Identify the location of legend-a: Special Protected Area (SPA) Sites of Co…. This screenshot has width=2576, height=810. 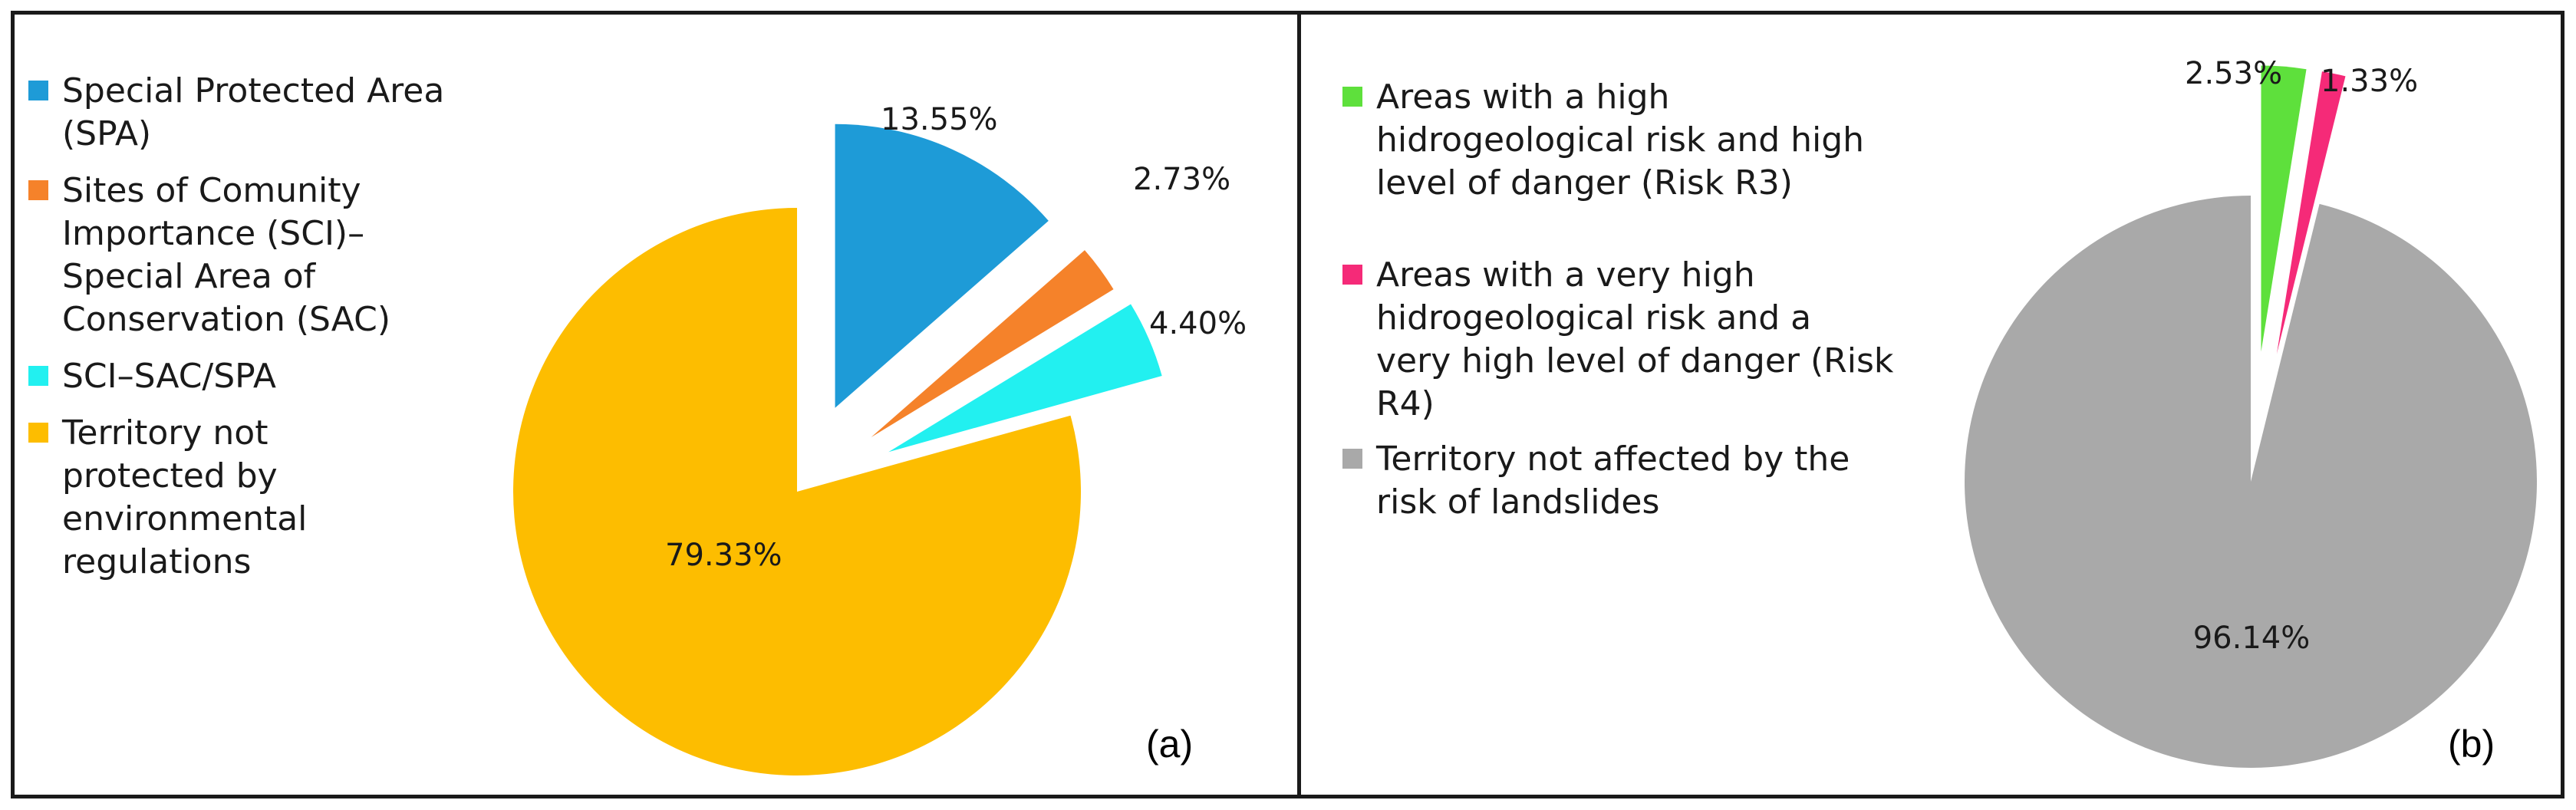
(273, 327).